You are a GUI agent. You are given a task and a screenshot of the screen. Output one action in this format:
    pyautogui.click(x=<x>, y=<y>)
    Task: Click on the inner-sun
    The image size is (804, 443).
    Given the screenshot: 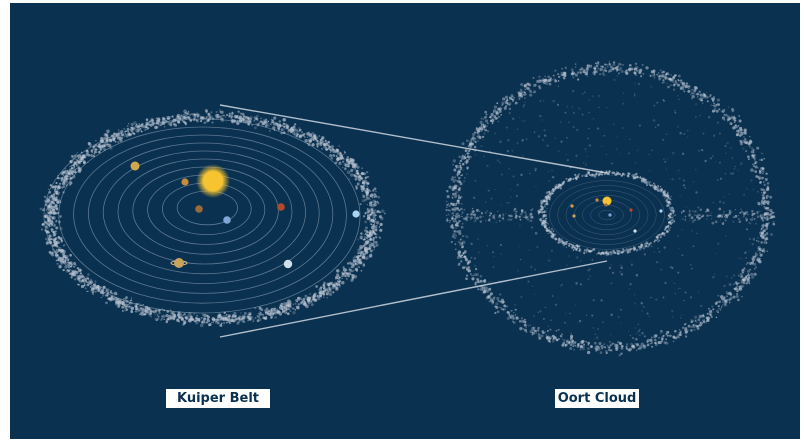 What is the action you would take?
    pyautogui.click(x=607, y=201)
    